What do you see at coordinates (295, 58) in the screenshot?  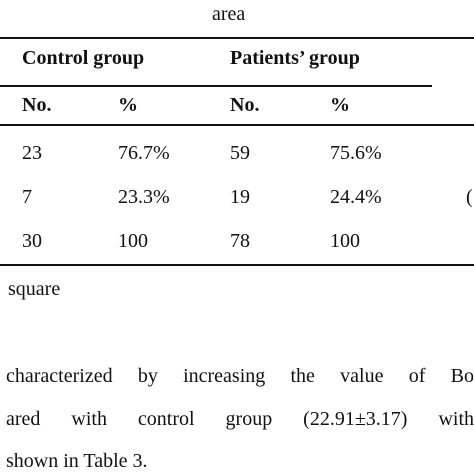 I see `group-header: Patients’ group` at bounding box center [295, 58].